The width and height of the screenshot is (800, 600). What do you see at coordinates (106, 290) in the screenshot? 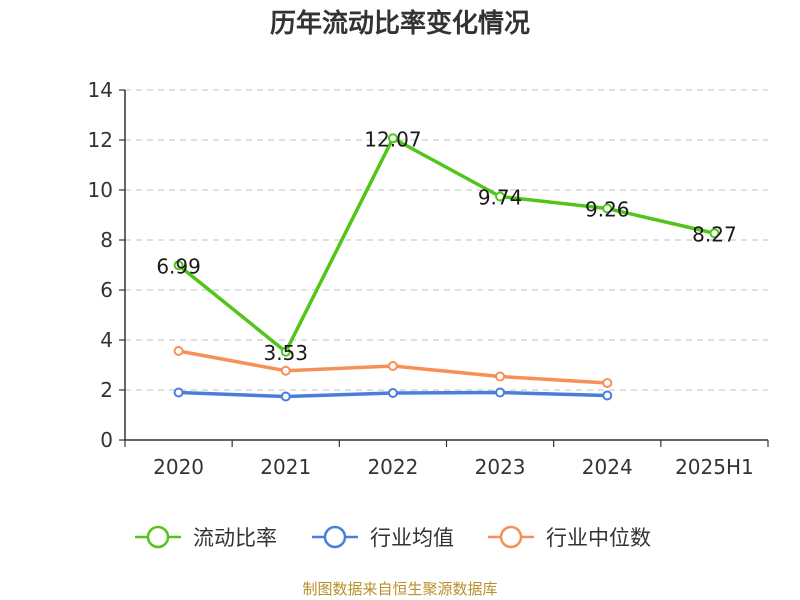
I see `y-tick-label: 6` at bounding box center [106, 290].